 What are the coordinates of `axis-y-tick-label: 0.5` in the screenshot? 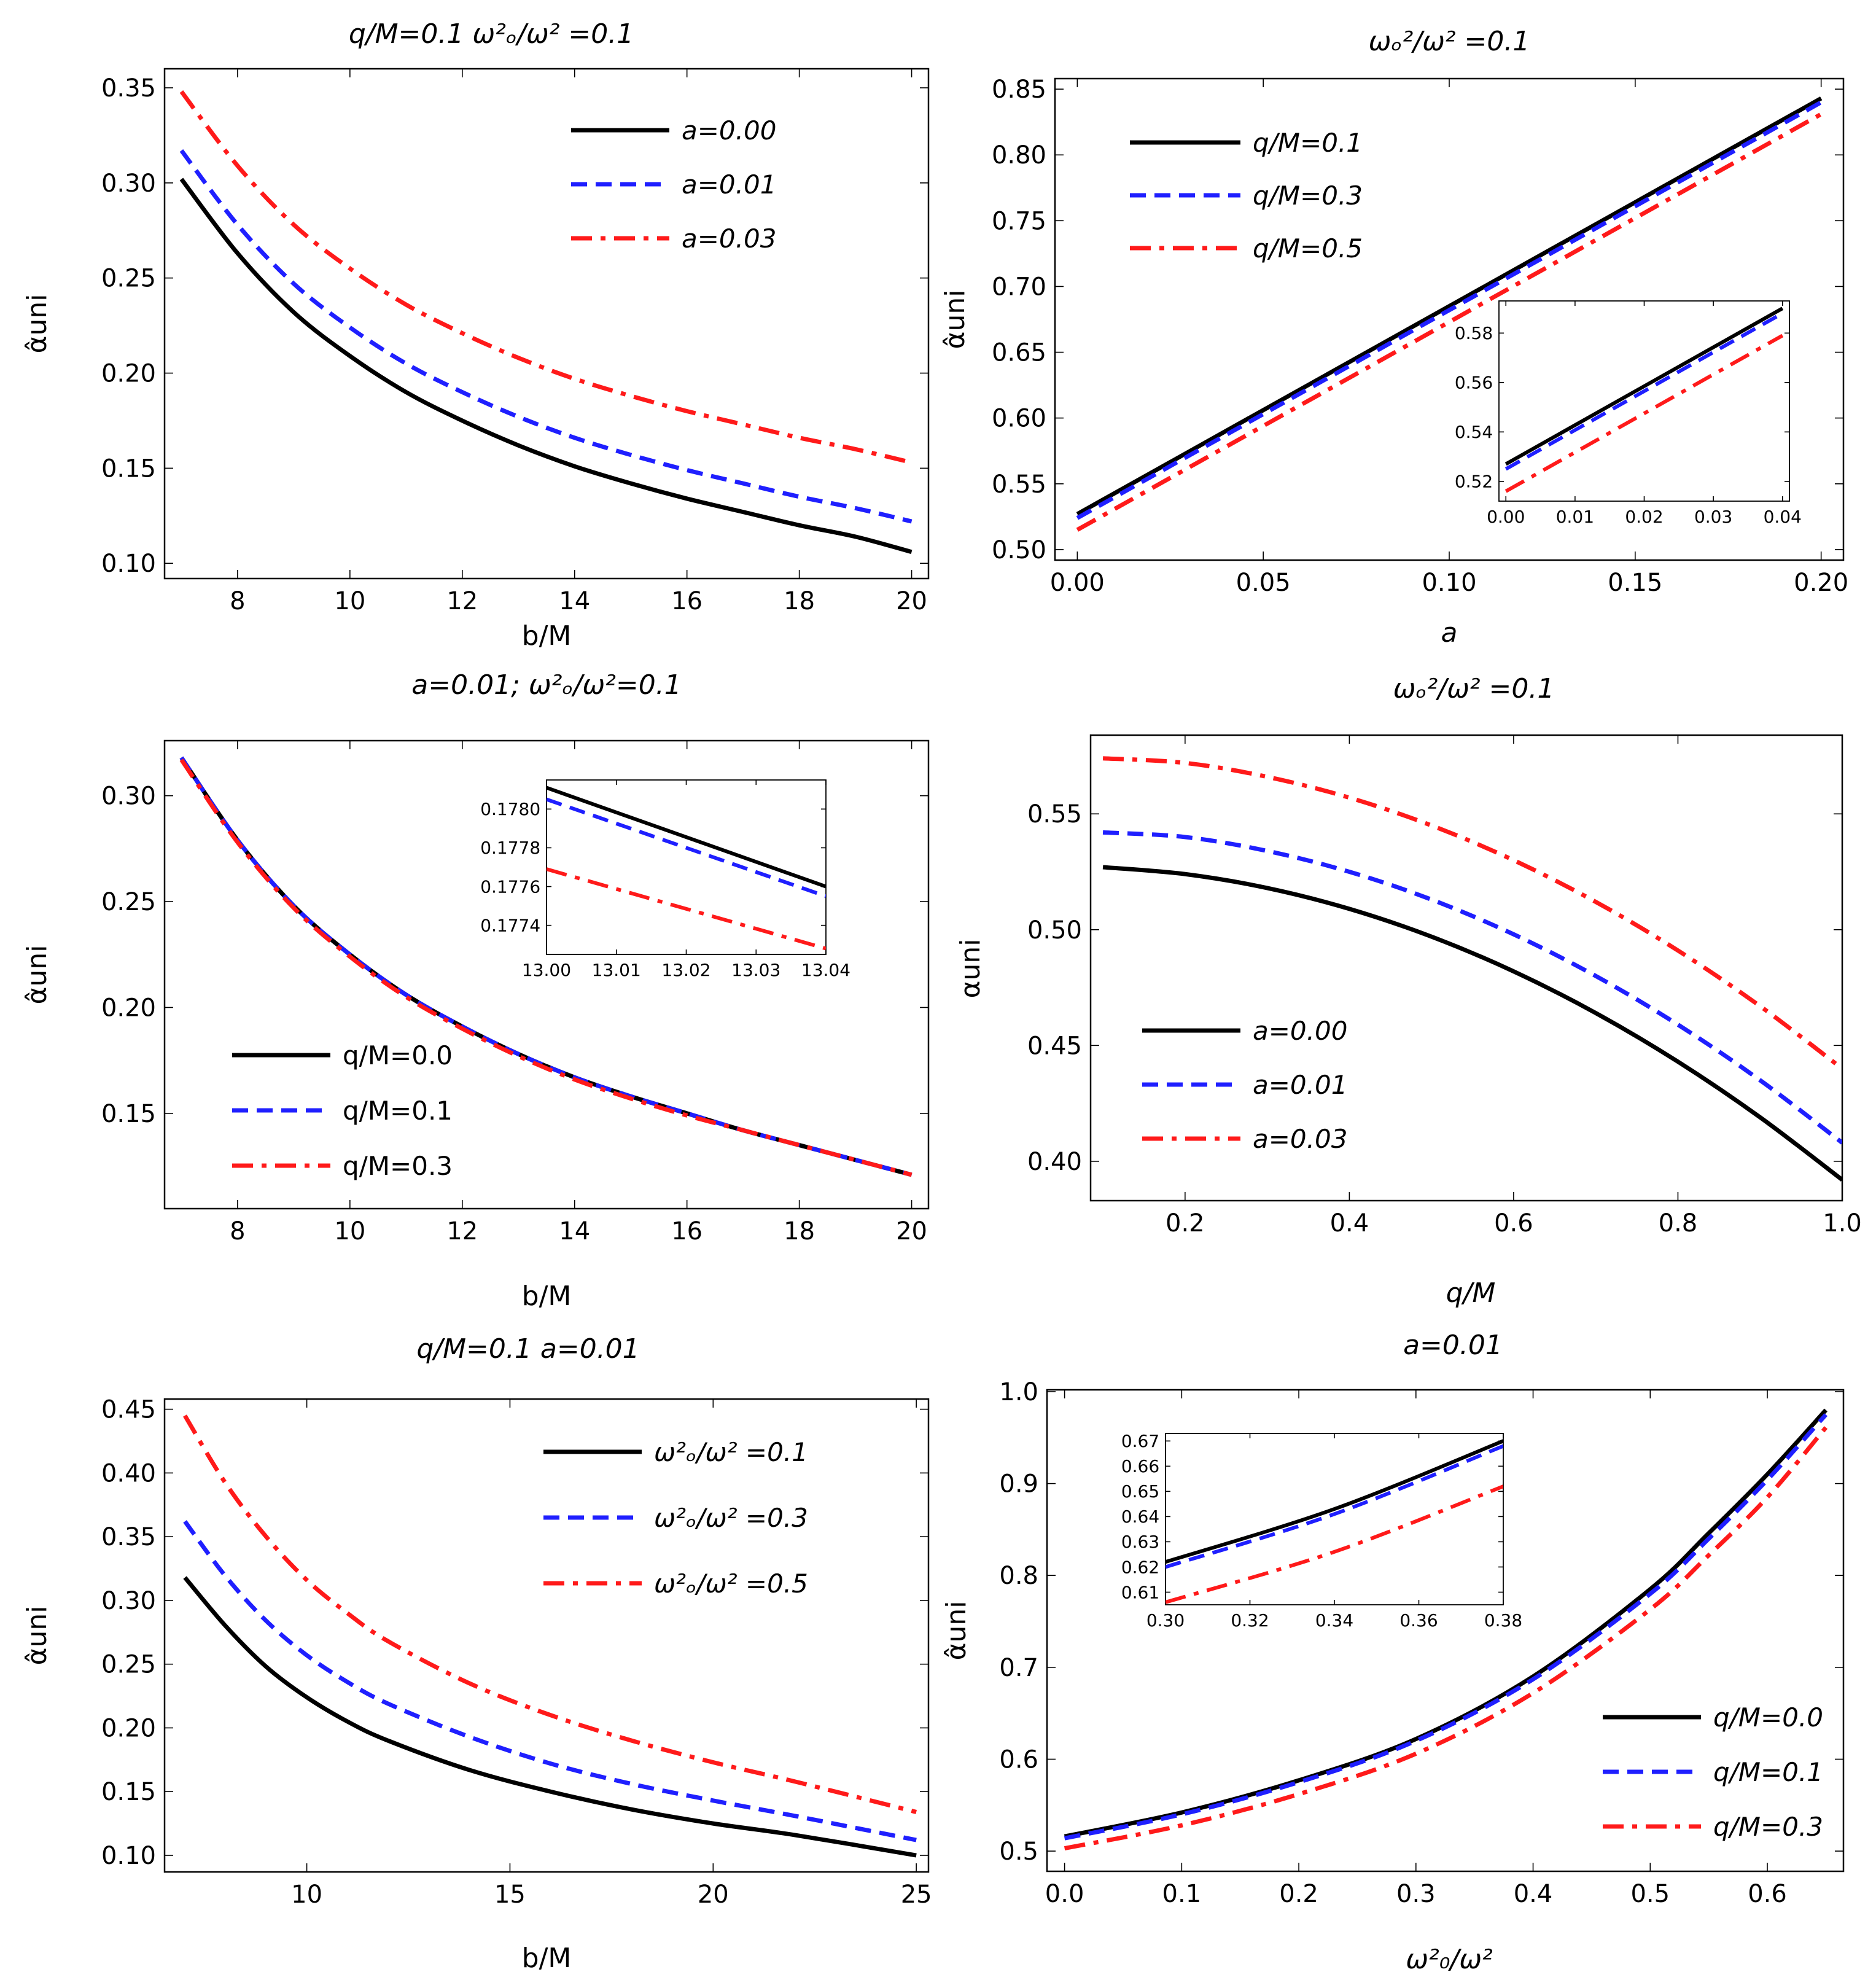 It's located at (1018, 1852).